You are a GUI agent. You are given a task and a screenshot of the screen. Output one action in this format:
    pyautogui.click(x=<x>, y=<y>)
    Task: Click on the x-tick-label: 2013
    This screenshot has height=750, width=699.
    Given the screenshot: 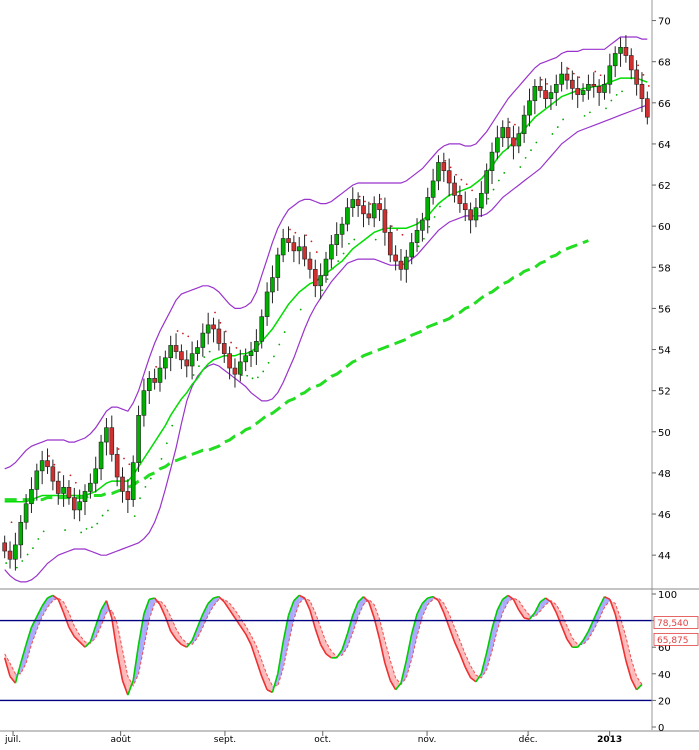 What is the action you would take?
    pyautogui.click(x=609, y=740)
    